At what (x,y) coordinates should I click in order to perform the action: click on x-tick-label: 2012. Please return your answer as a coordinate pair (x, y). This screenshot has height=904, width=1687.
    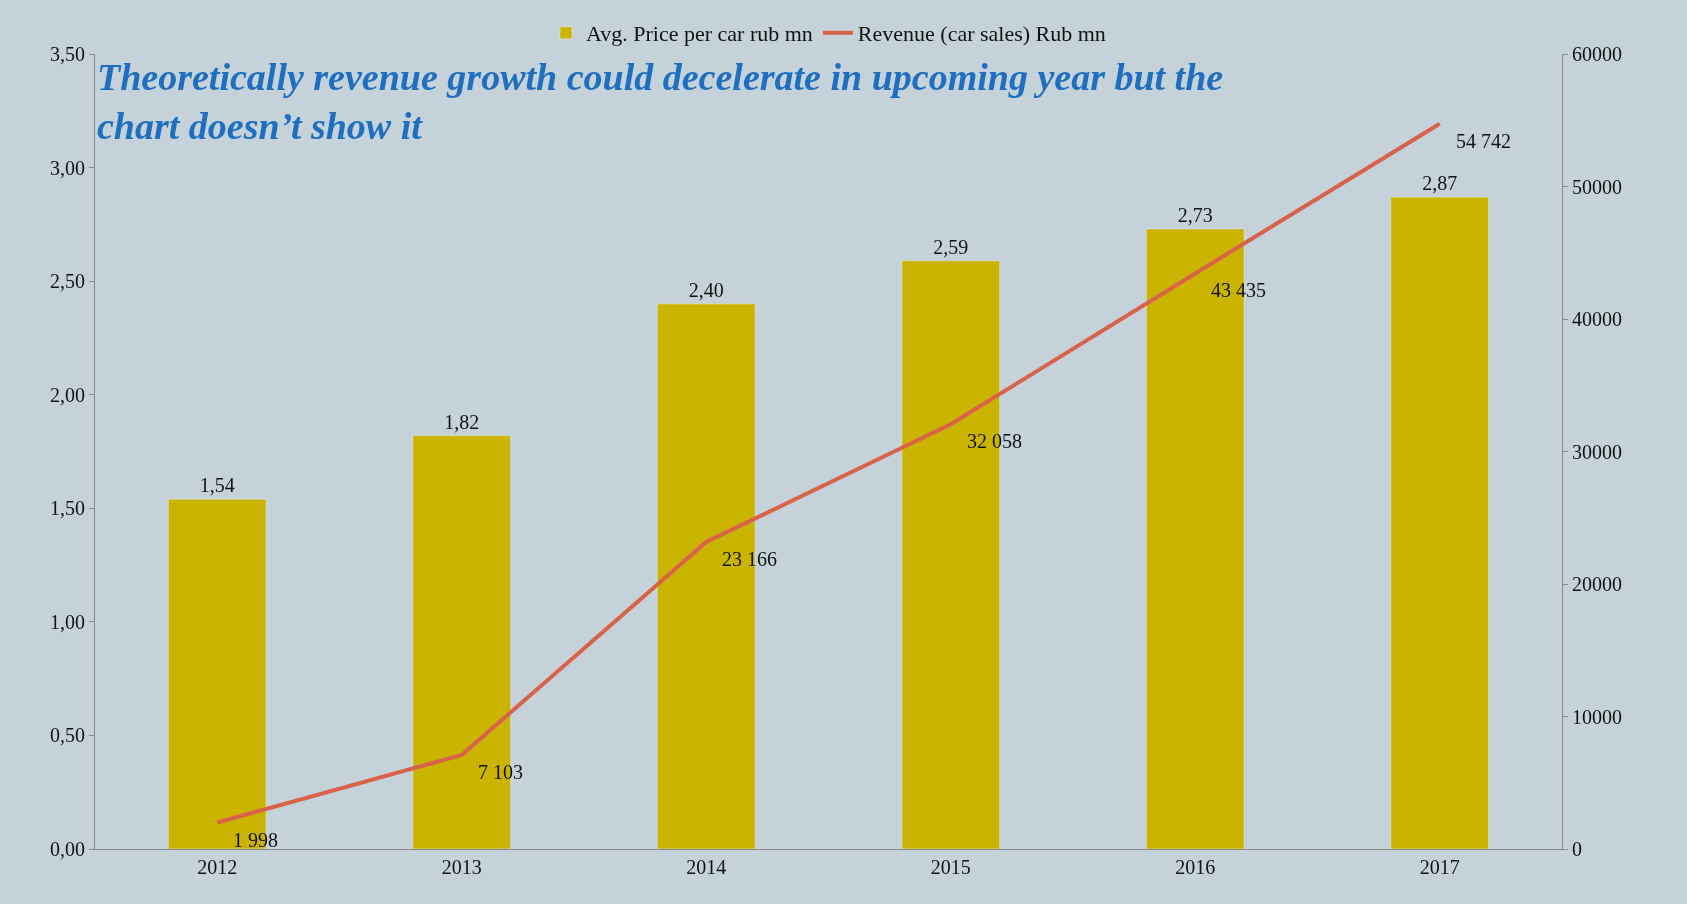
    Looking at the image, I should click on (217, 867).